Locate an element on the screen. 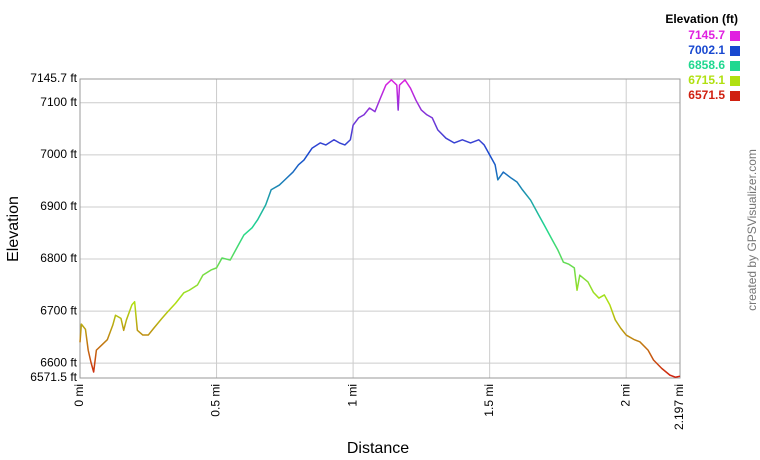 This screenshot has height=460, width=760. y-tick-label: 6571.5 ft is located at coordinates (53, 377).